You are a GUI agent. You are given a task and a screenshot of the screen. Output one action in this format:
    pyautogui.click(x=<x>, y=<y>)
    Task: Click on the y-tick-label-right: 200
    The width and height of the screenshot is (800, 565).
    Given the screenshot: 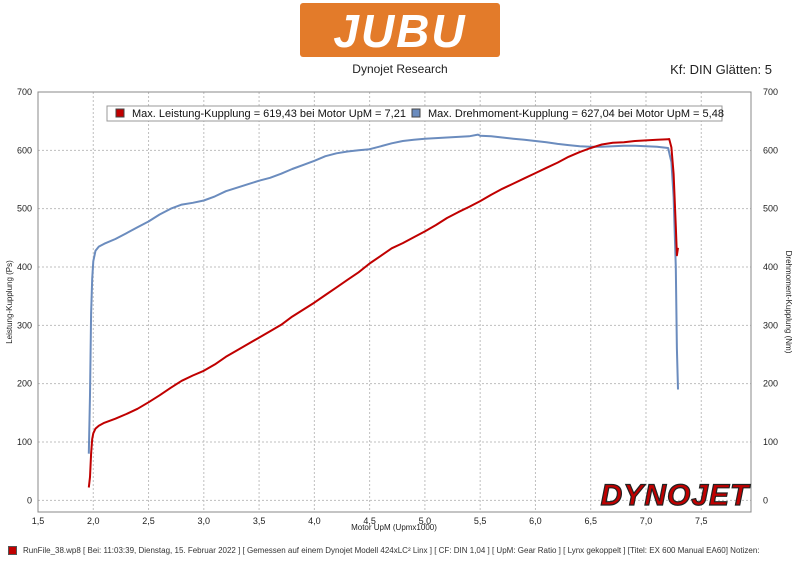 What is the action you would take?
    pyautogui.click(x=770, y=384)
    